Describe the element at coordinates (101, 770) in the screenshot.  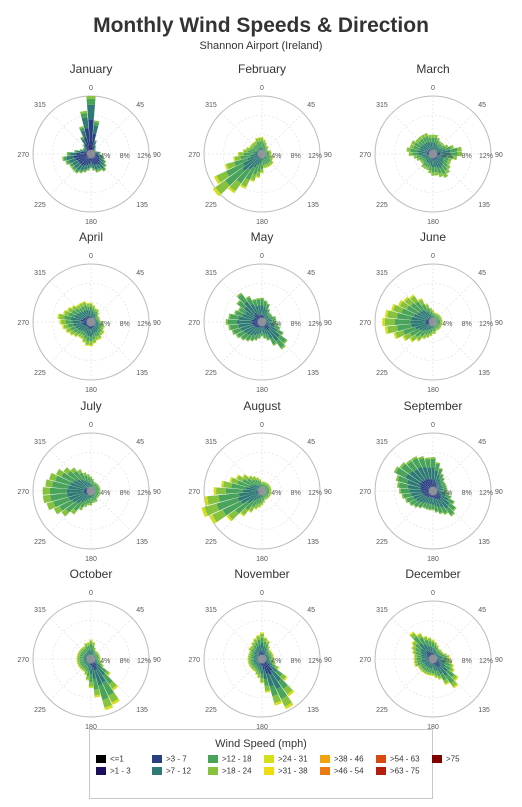
I see `legend-swatch` at that location.